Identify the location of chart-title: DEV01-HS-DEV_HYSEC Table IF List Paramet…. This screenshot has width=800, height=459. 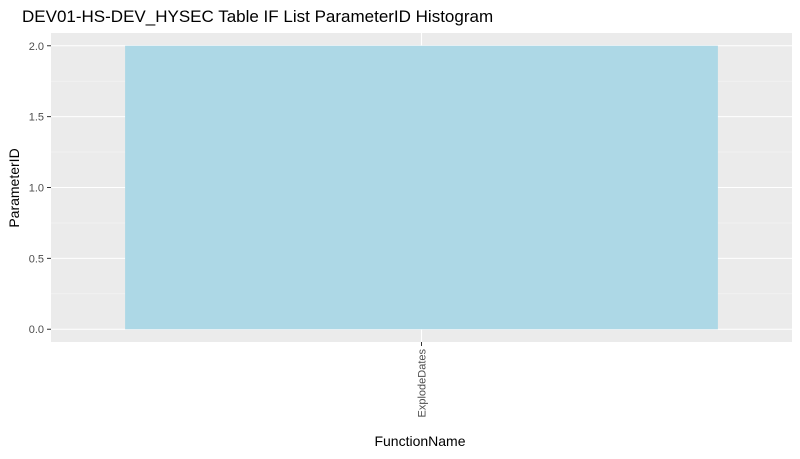
(257, 16).